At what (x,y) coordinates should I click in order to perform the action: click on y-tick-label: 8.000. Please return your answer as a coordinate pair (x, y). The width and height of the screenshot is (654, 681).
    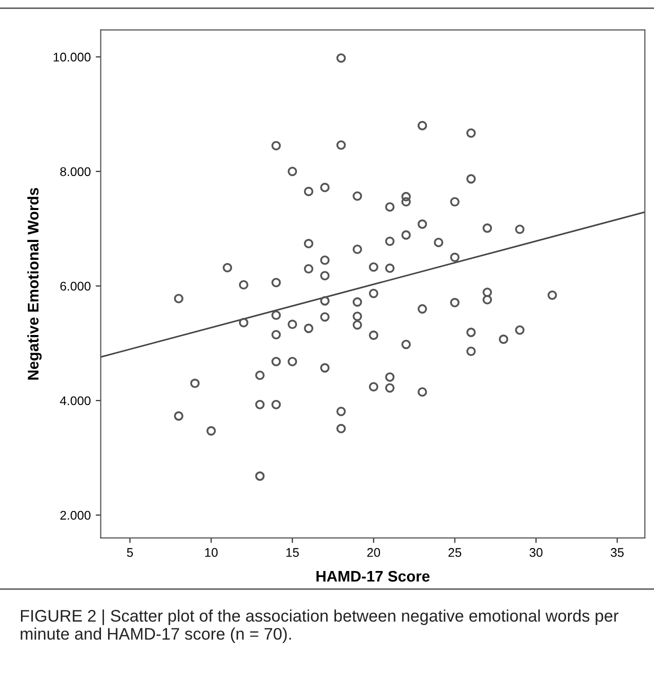
    Looking at the image, I should click on (75, 171).